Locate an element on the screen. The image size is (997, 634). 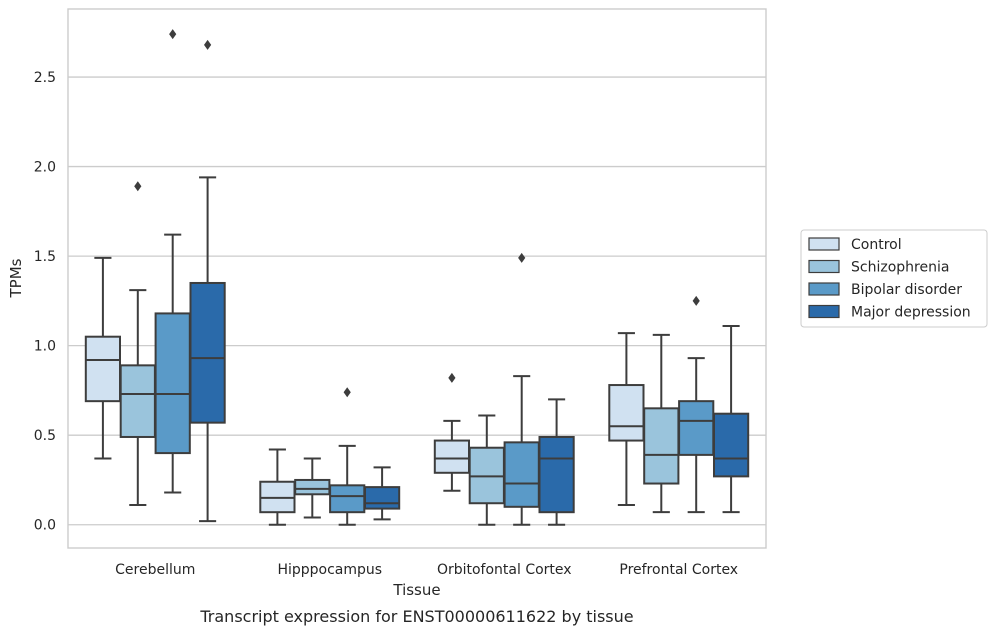
y-tick-label: 2.5 is located at coordinates (45, 78).